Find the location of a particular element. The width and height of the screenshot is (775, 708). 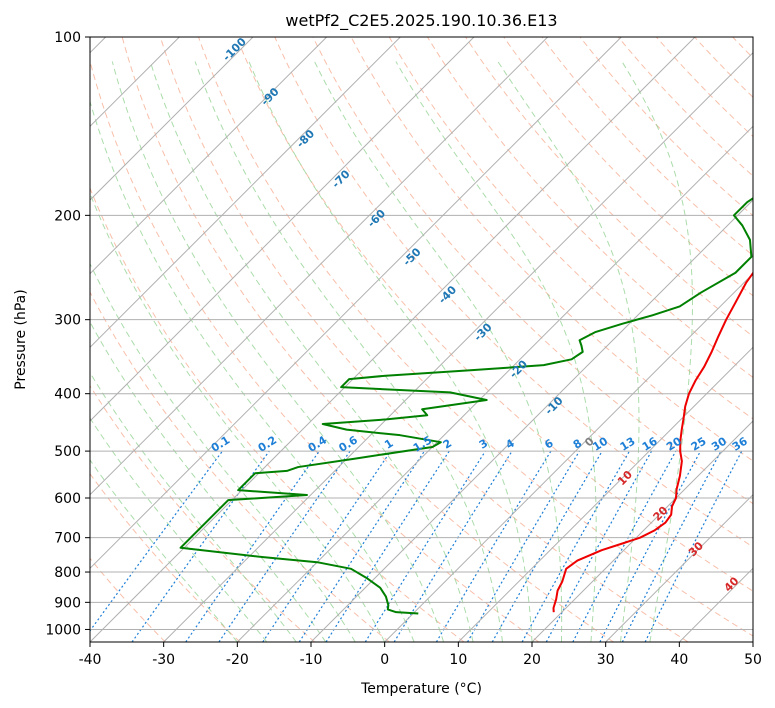

y-tick-label: 500 is located at coordinates (67, 452).